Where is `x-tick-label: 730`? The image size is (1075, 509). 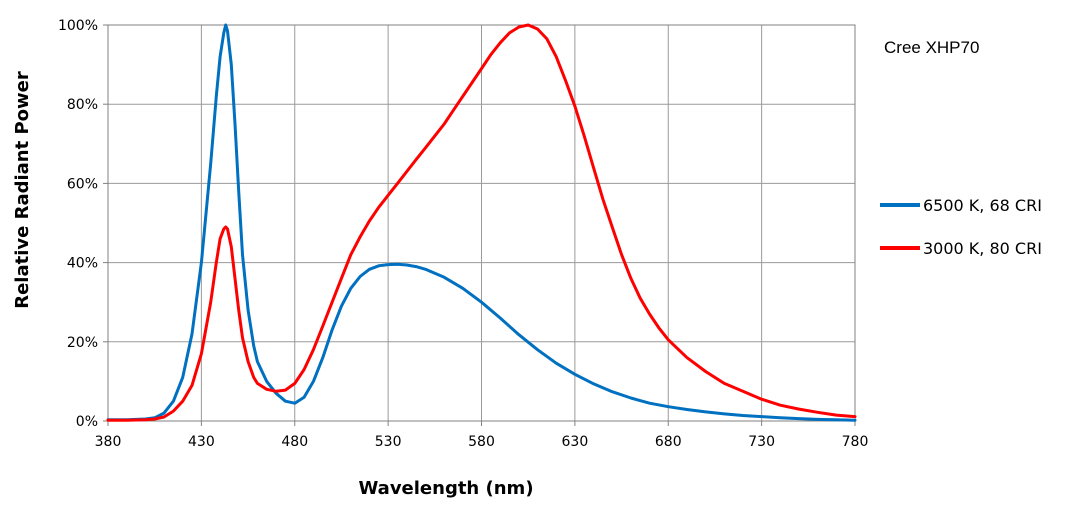
x-tick-label: 730 is located at coordinates (761, 442).